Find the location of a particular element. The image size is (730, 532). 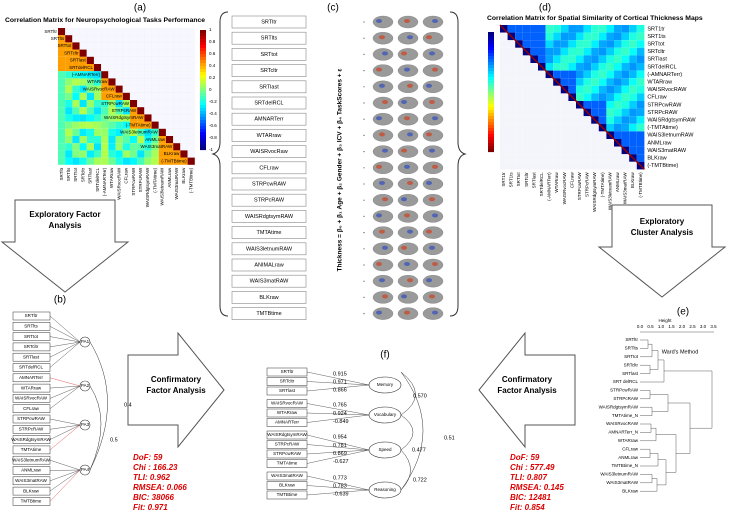

colorbar-tick: -1 is located at coordinates (211, 149).